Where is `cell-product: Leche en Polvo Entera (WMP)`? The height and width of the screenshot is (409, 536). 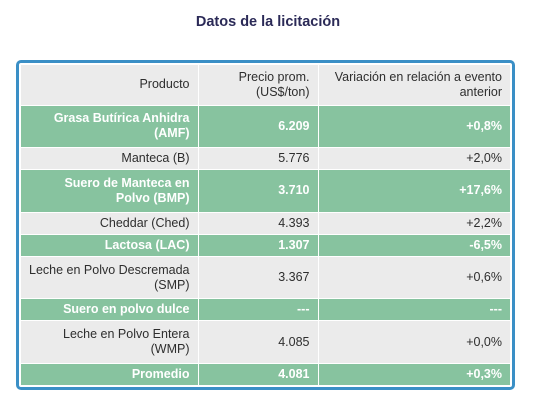 cell-product: Leche en Polvo Entera (WMP) is located at coordinates (110, 342).